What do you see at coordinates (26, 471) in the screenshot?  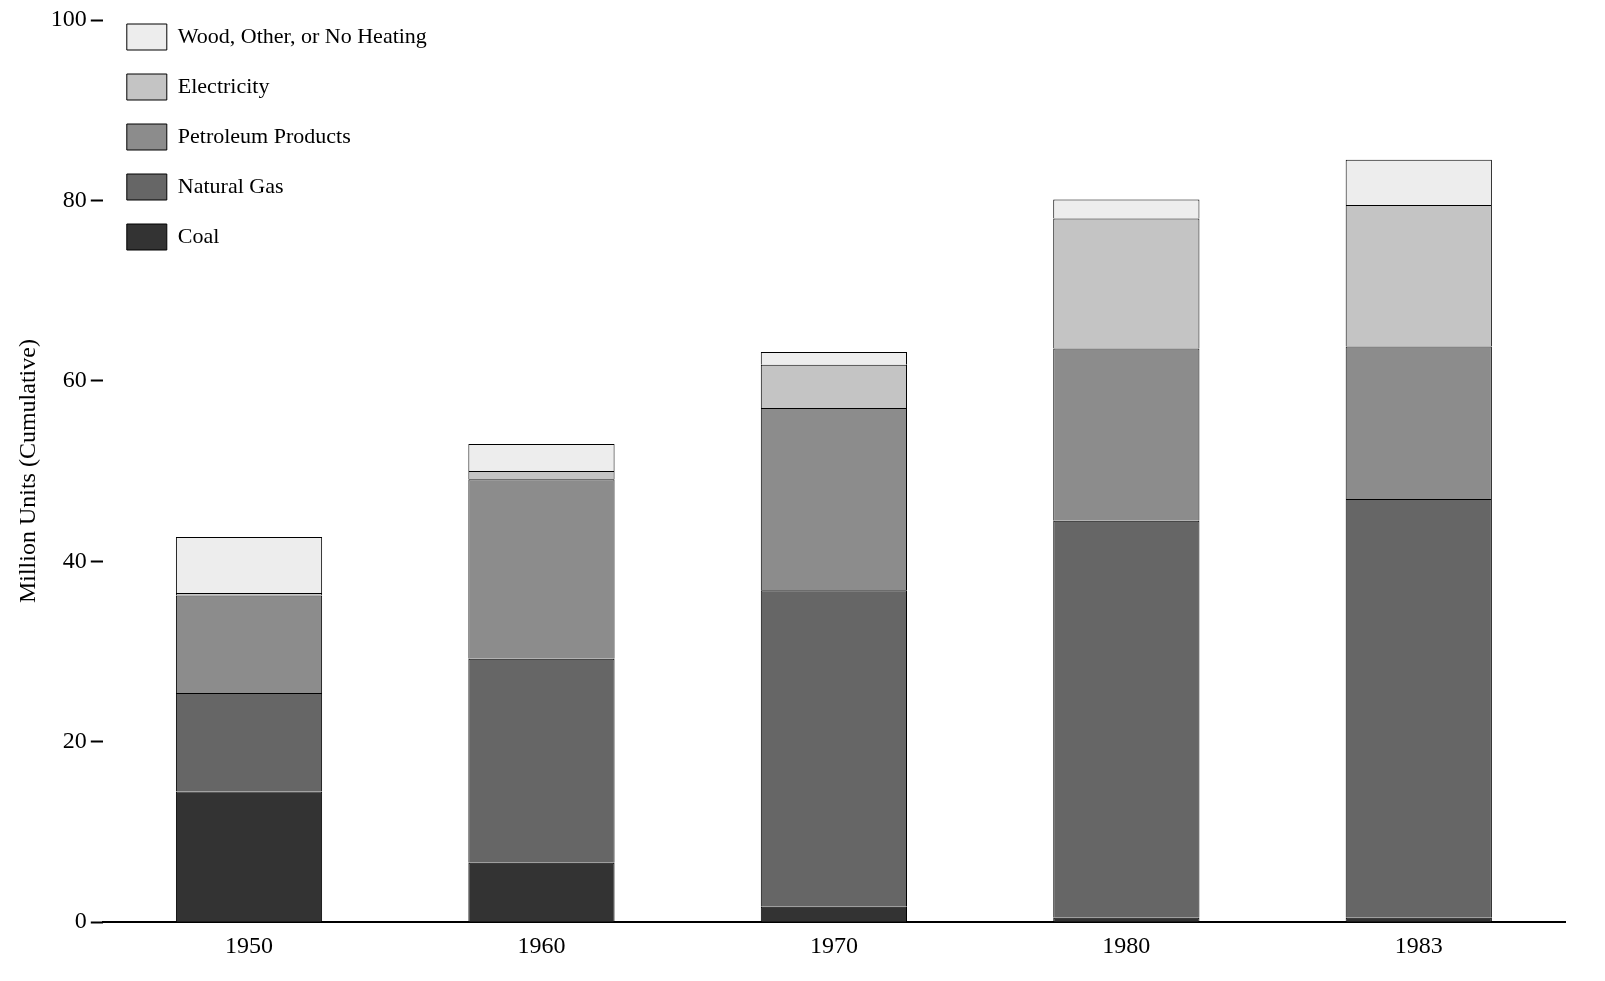 I see `y-axis-title: Million Units (Cumulative)` at bounding box center [26, 471].